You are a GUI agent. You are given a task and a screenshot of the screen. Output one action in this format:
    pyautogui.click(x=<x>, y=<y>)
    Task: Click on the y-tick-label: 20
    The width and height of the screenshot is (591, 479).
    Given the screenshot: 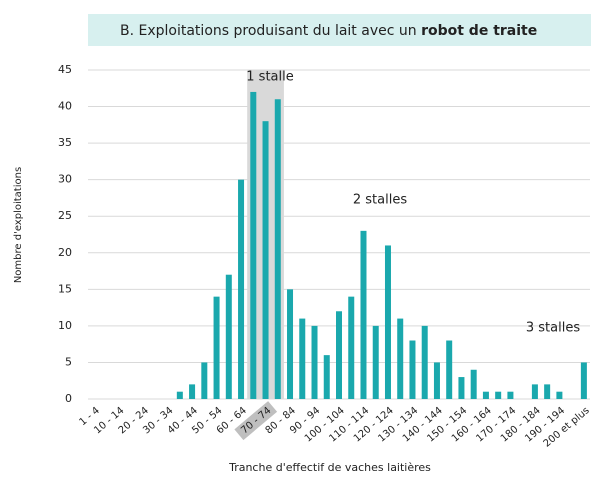 What is the action you would take?
    pyautogui.click(x=65, y=252)
    